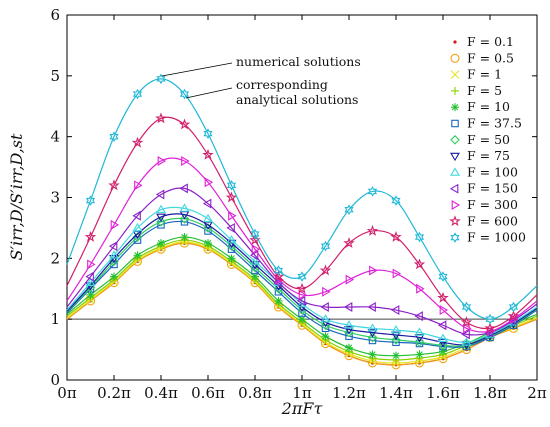 The height and width of the screenshot is (427, 550). What do you see at coordinates (484, 74) in the screenshot?
I see `legend-label: F = 1` at bounding box center [484, 74].